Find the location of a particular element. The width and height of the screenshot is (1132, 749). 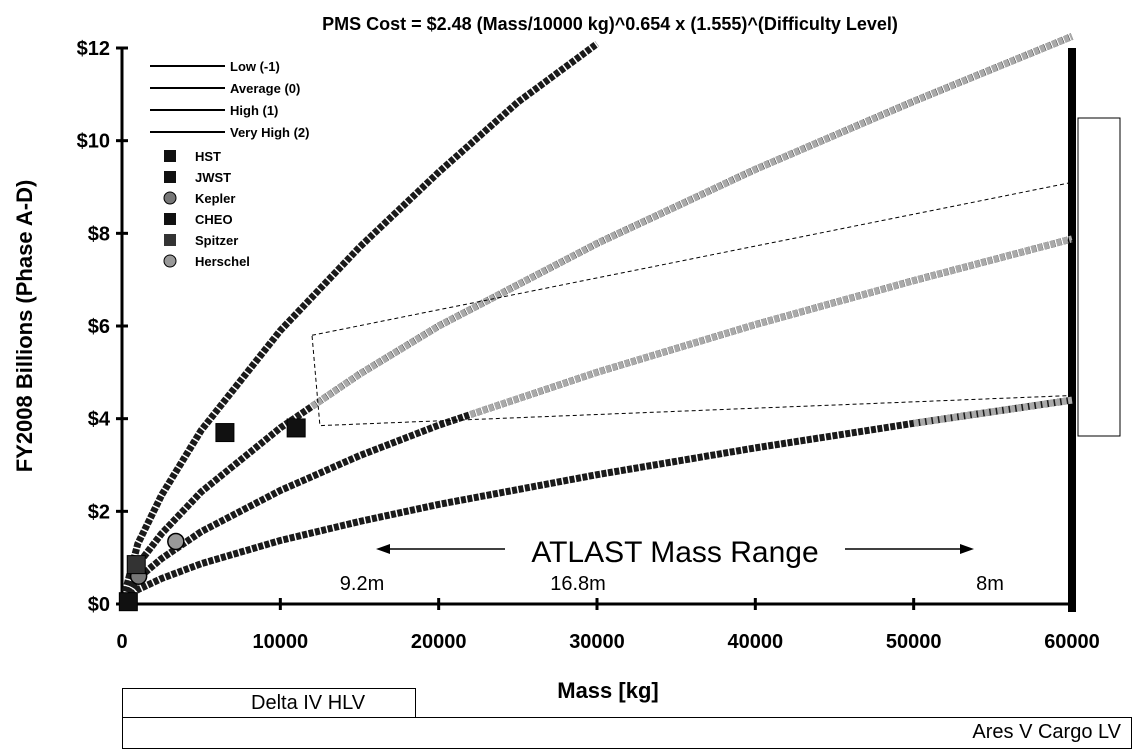

y-tick-label: $6 is located at coordinates (99, 327).